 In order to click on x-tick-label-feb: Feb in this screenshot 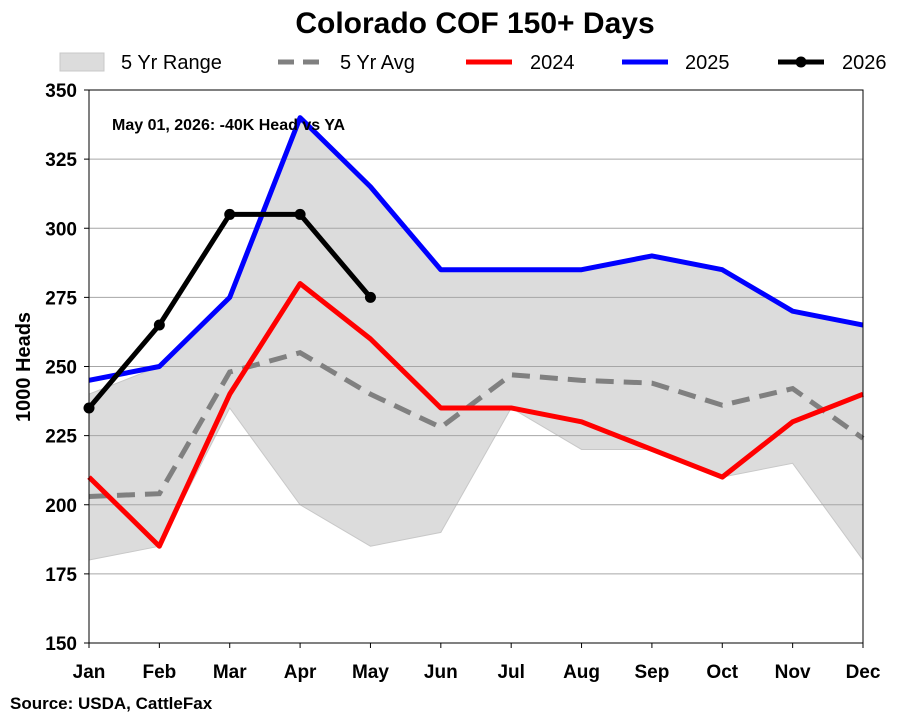, I will do `click(159, 672)`.